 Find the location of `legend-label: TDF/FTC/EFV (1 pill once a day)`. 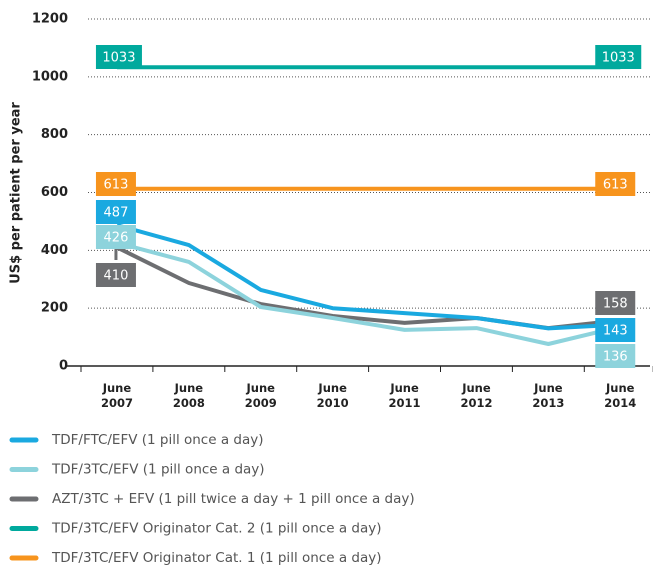

legend-label: TDF/FTC/EFV (1 pill once a day) is located at coordinates (157, 440).